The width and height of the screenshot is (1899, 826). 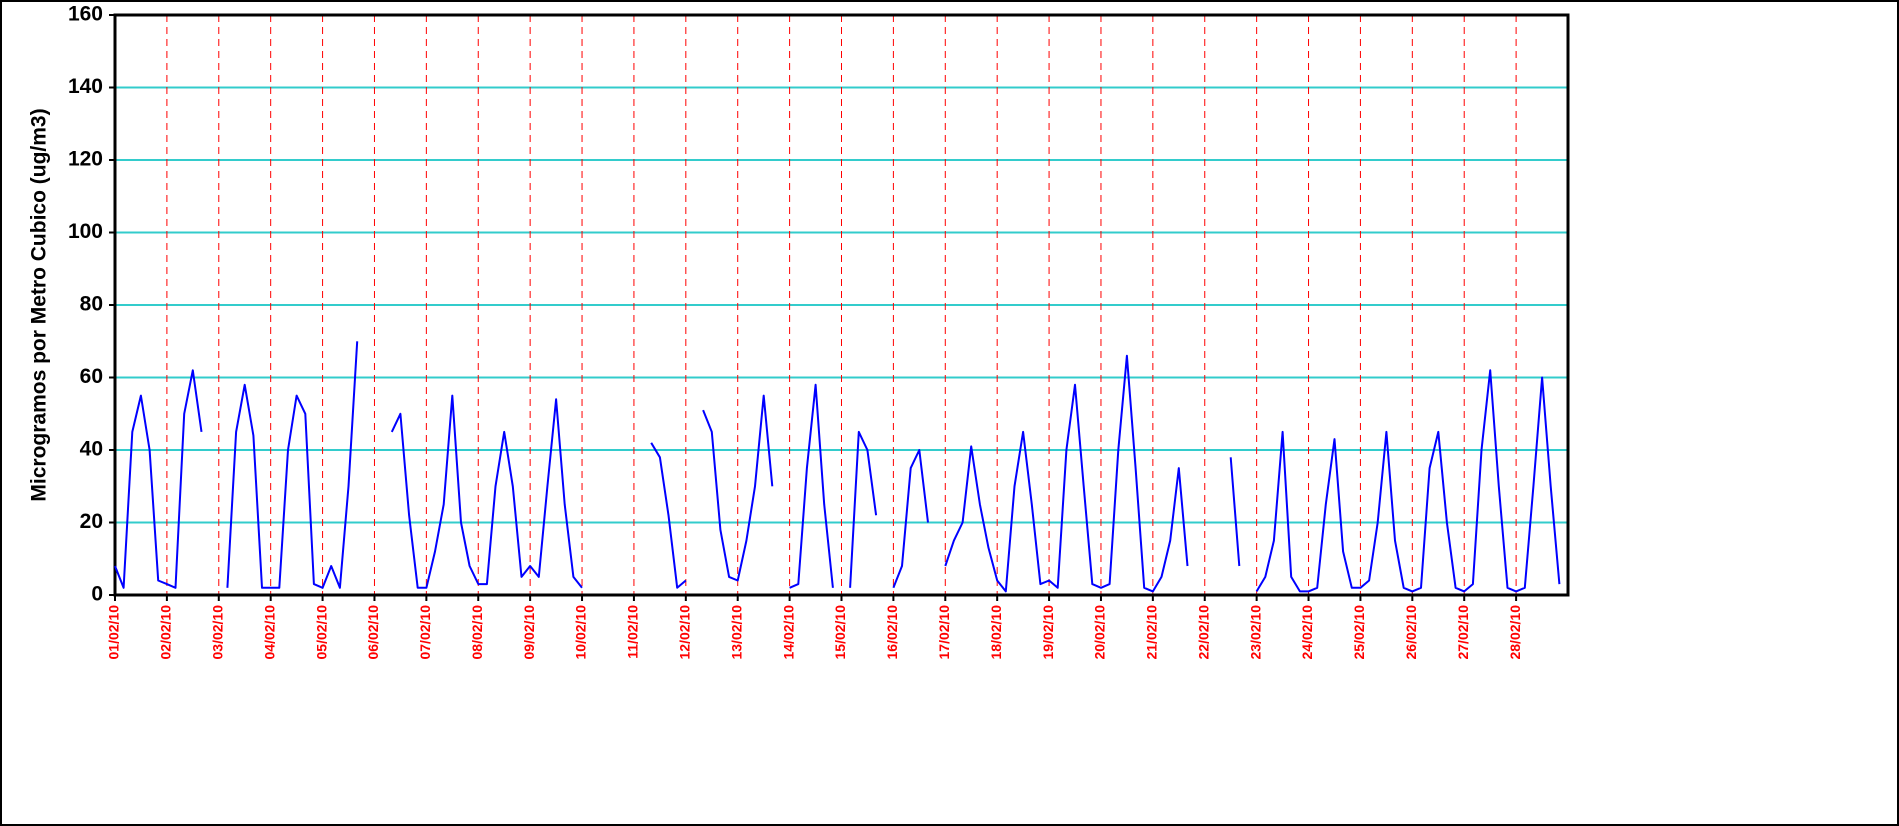 I want to click on y-tick-label: 60, so click(x=91, y=376).